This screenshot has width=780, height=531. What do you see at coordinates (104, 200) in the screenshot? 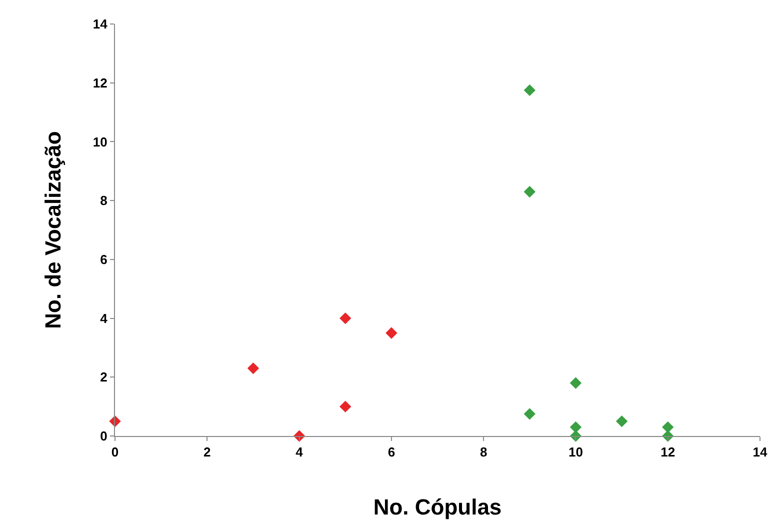
I see `y-tick-label: 8` at bounding box center [104, 200].